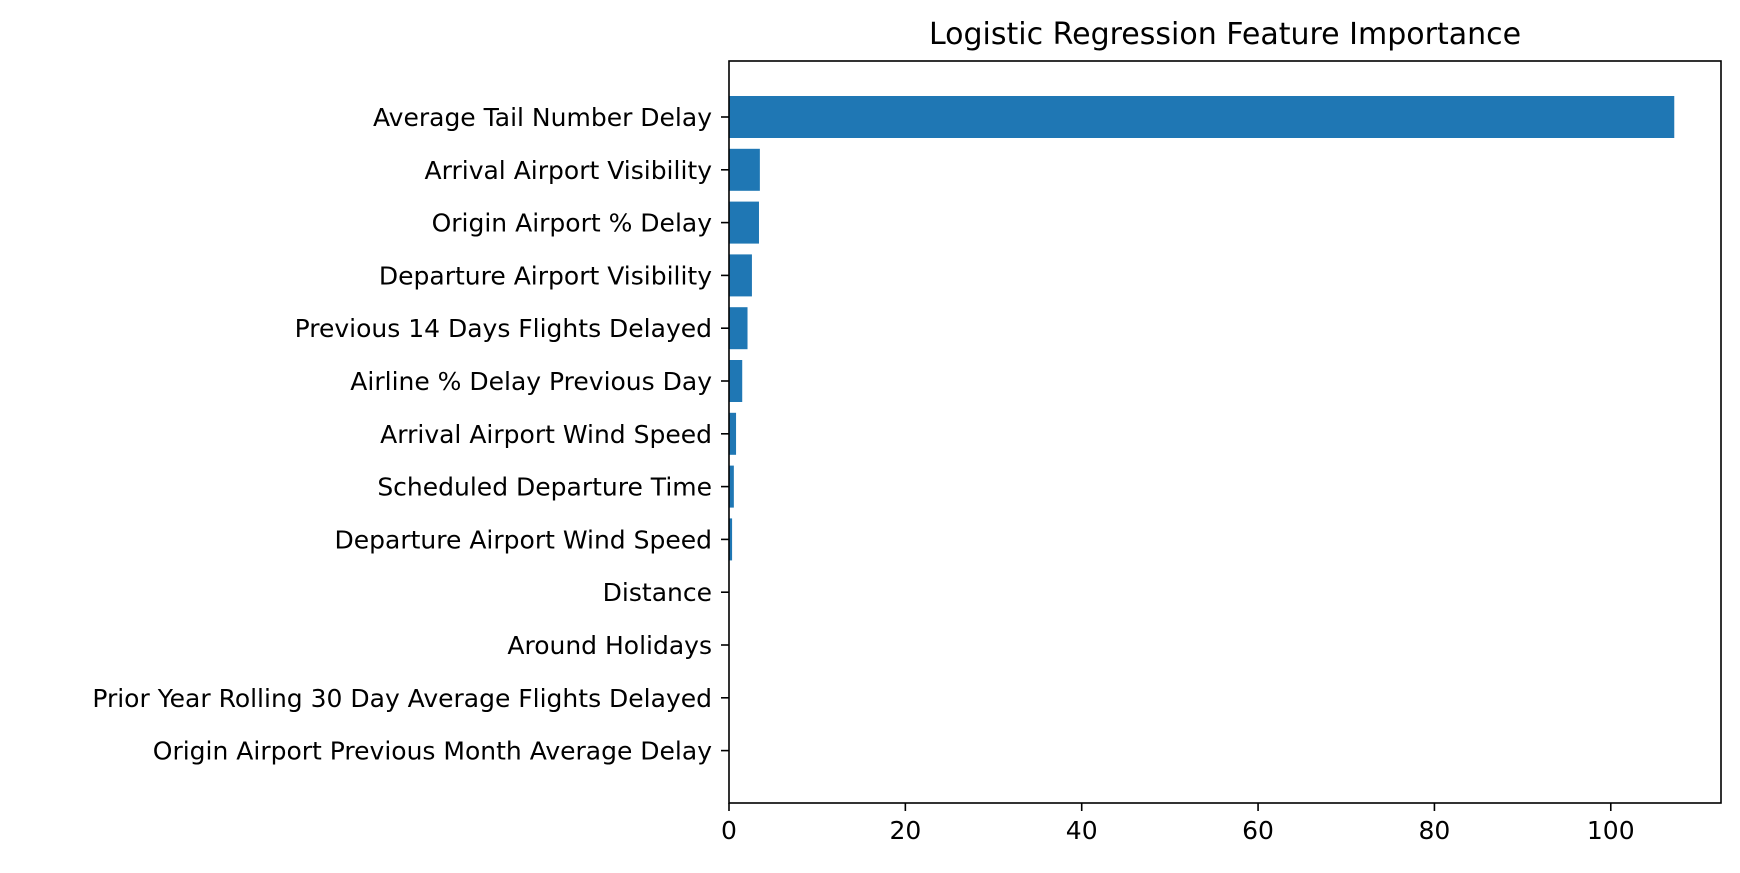 The image size is (1740, 873). What do you see at coordinates (1082, 830) in the screenshot?
I see `x-tick-label: 40` at bounding box center [1082, 830].